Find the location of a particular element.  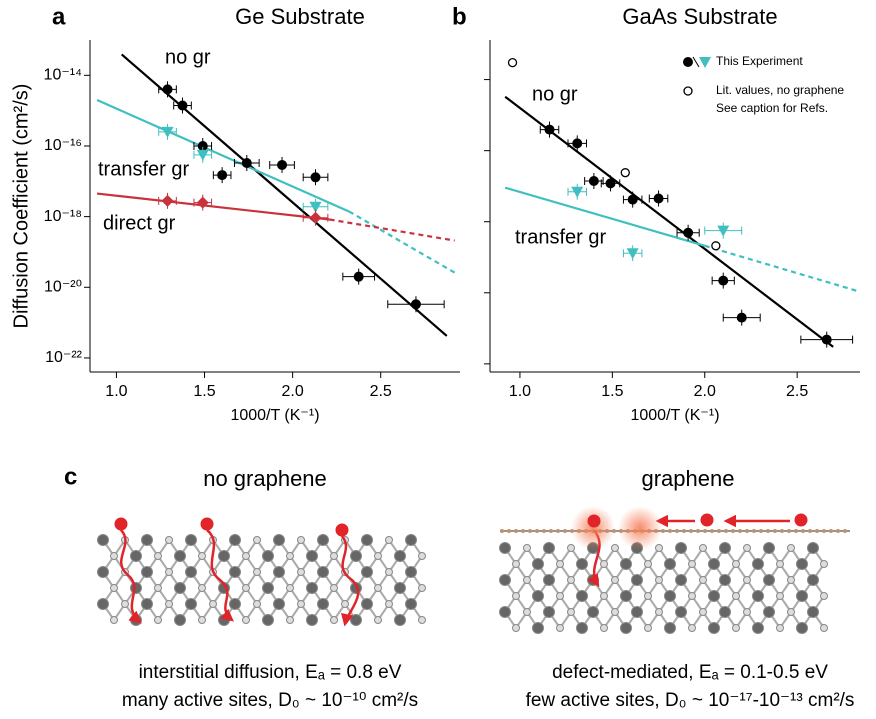

caption-line: many active sites, D₀ ~ 10⁻¹⁰ cm²/s is located at coordinates (270, 700).